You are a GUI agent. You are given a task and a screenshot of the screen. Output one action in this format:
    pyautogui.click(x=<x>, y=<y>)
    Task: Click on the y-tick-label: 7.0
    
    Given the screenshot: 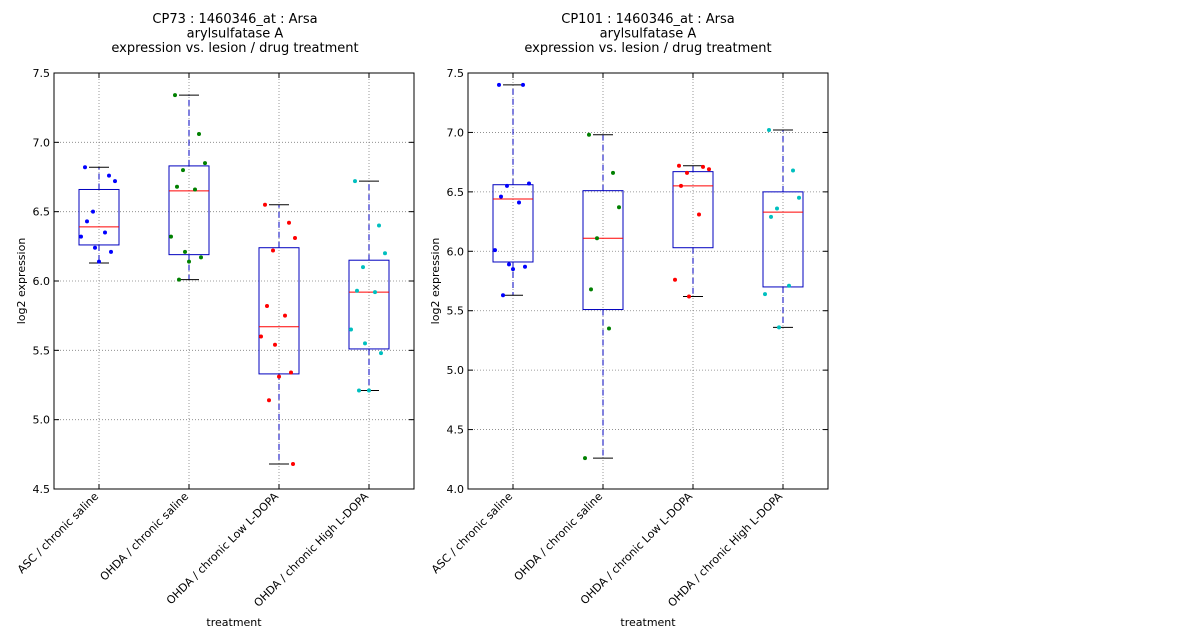 What is the action you would take?
    pyautogui.click(x=42, y=142)
    